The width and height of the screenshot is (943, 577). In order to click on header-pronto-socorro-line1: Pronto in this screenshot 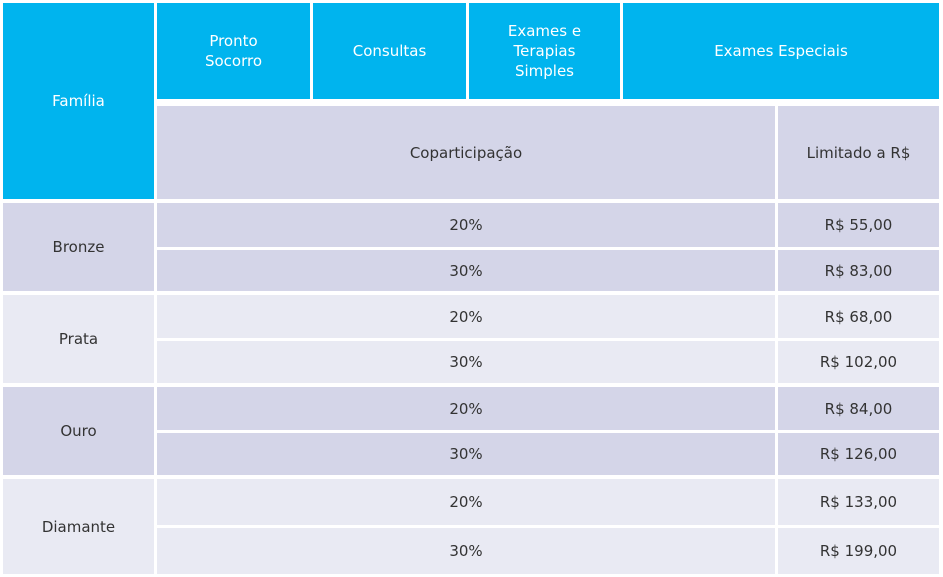, I will do `click(233, 41)`.